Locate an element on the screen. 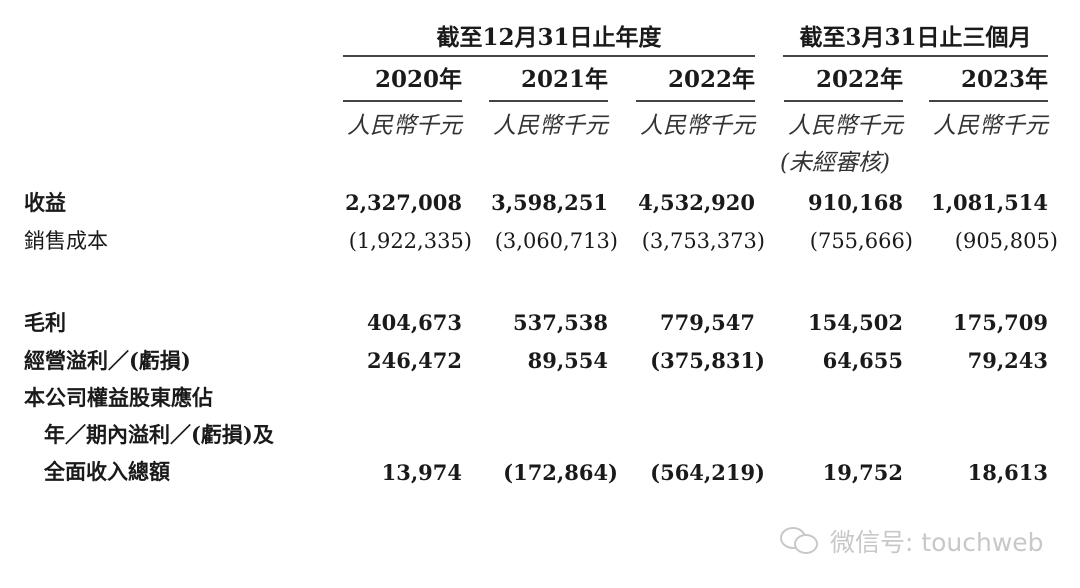  cell-value: (172,864) is located at coordinates (560, 472).